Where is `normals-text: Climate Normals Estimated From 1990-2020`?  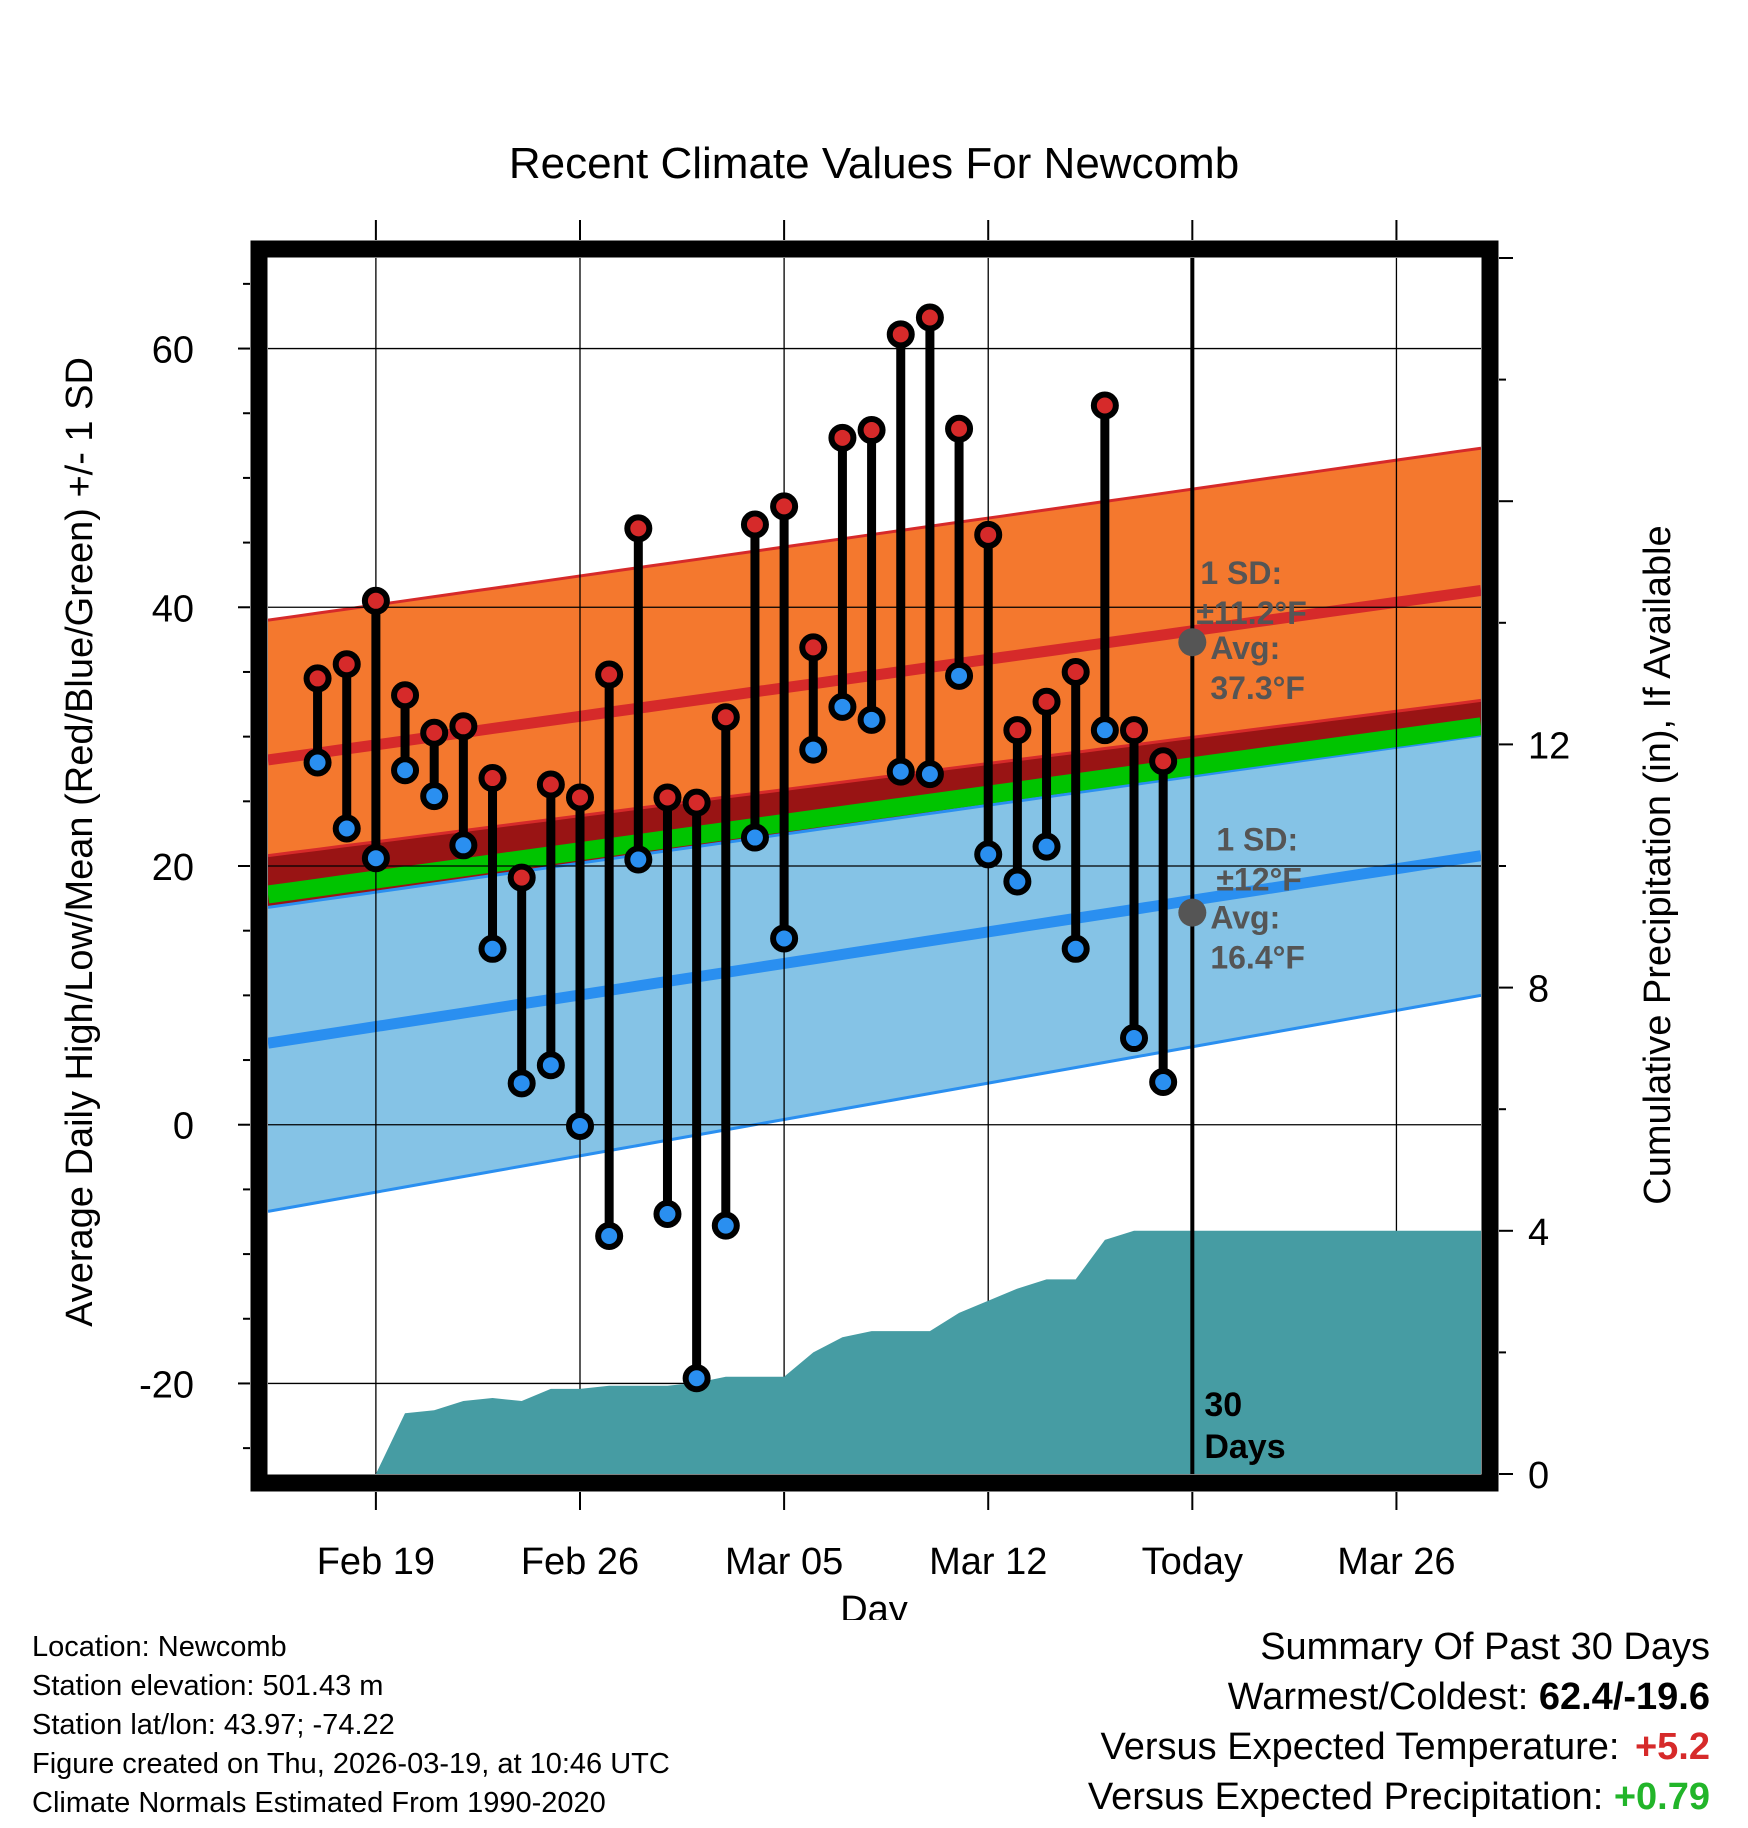 normals-text: Climate Normals Estimated From 1990-2020 is located at coordinates (319, 1803).